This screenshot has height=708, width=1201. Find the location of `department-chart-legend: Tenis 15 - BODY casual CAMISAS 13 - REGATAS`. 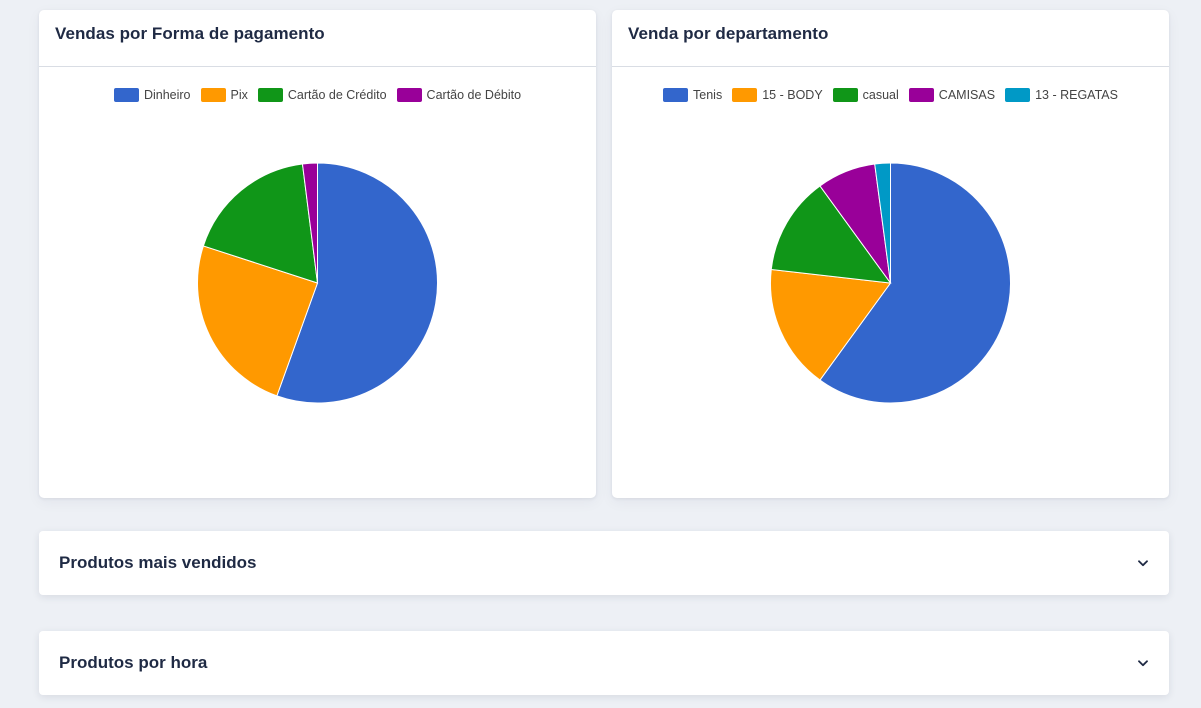

department-chart-legend: Tenis 15 - BODY casual CAMISAS 13 - REGATAS is located at coordinates (890, 95).